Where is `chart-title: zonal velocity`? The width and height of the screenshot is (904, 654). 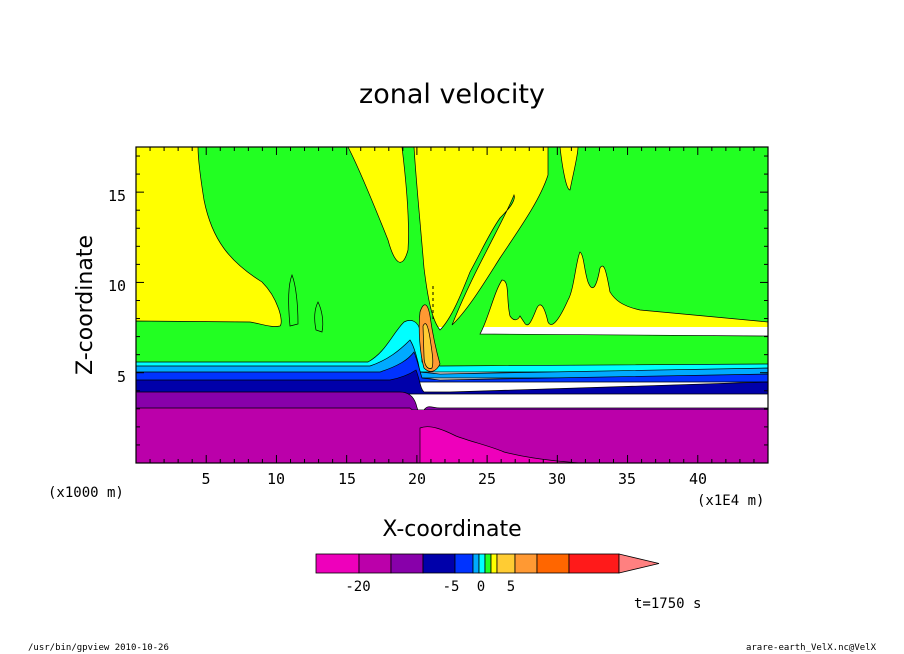 chart-title: zonal velocity is located at coordinates (452, 94).